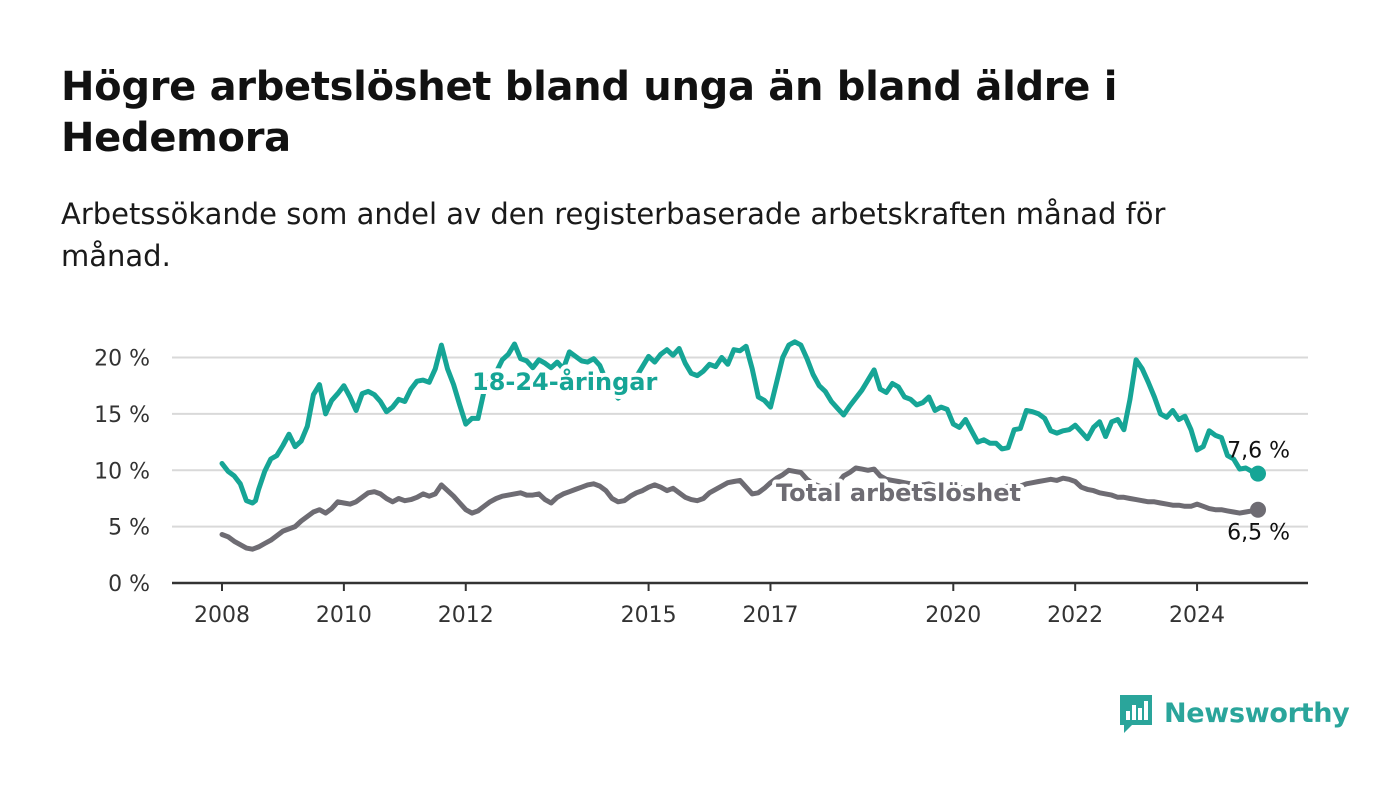  I want to click on y-tick-label: 20 %, so click(122, 359).